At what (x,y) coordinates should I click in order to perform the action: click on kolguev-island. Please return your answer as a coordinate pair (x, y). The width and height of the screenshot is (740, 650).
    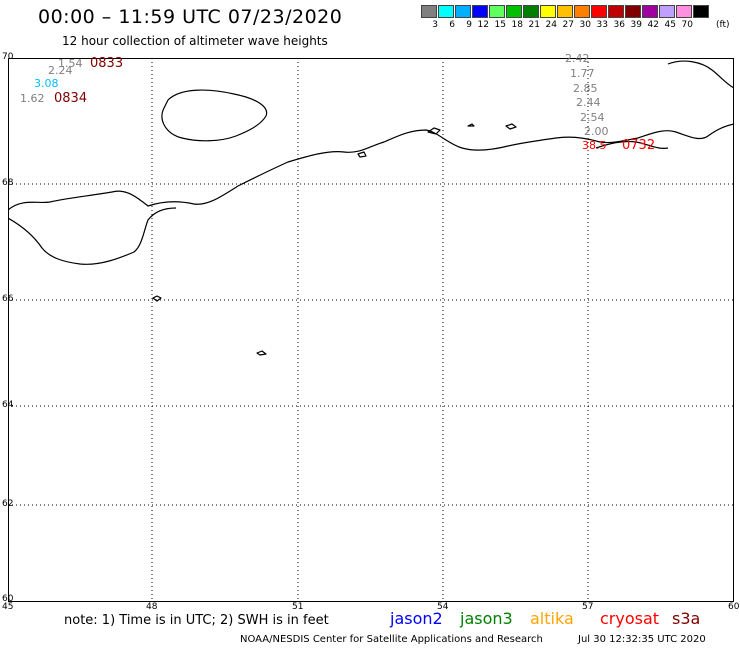
    Looking at the image, I should click on (214, 115).